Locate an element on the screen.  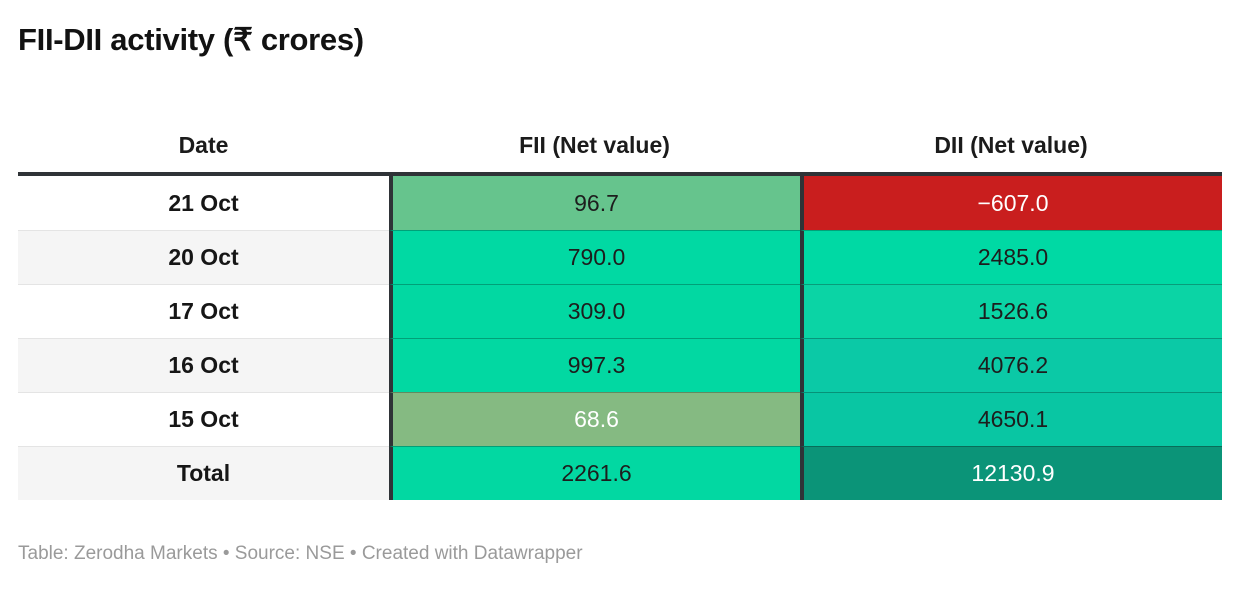
table-row: 21 Oct 96.7 −607.0 is located at coordinates (620, 203).